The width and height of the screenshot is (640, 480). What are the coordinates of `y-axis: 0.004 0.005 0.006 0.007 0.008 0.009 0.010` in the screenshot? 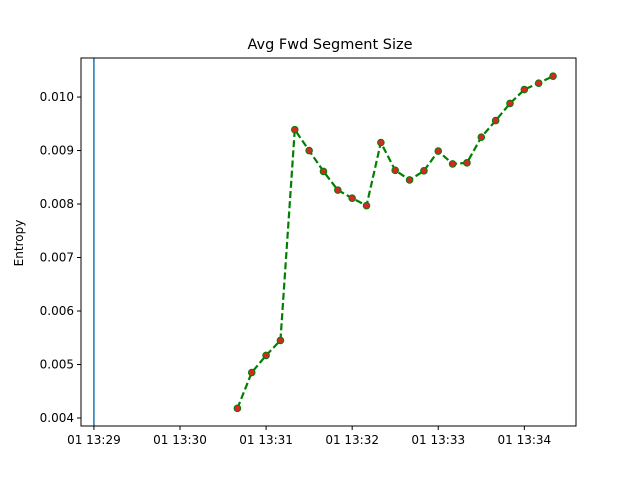 It's located at (60, 257).